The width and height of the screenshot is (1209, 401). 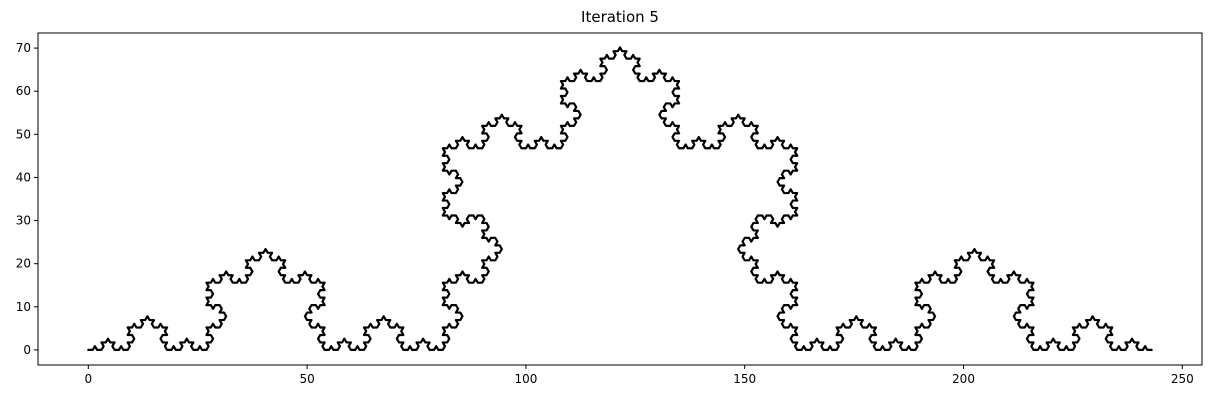 I want to click on y-tick-label: 60, so click(x=23, y=91).